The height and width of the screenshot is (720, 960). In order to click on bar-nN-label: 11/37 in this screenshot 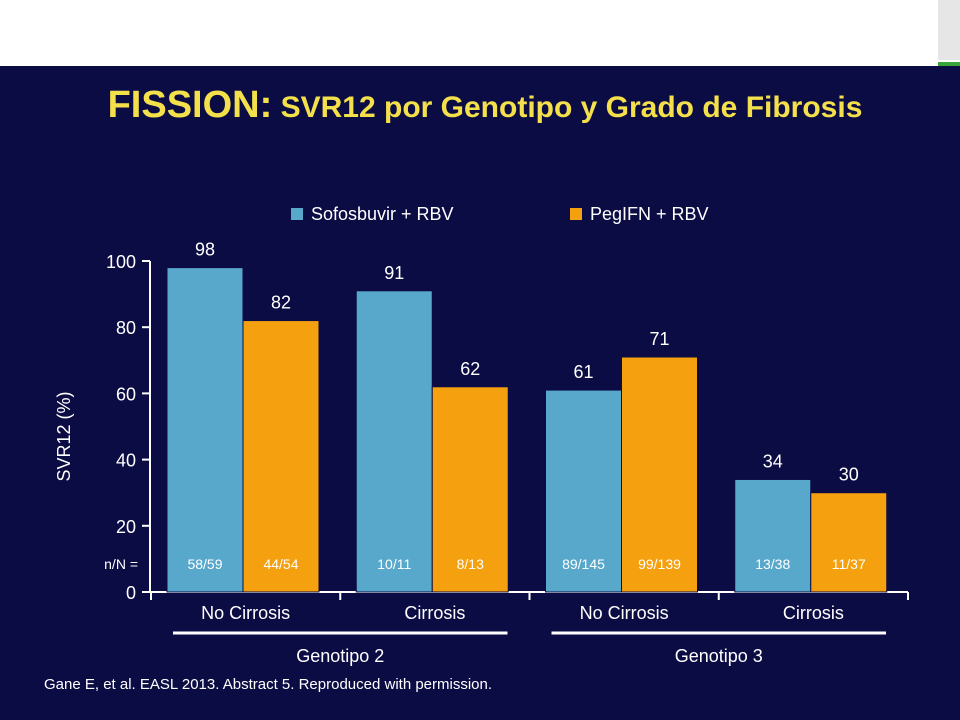, I will do `click(849, 564)`.